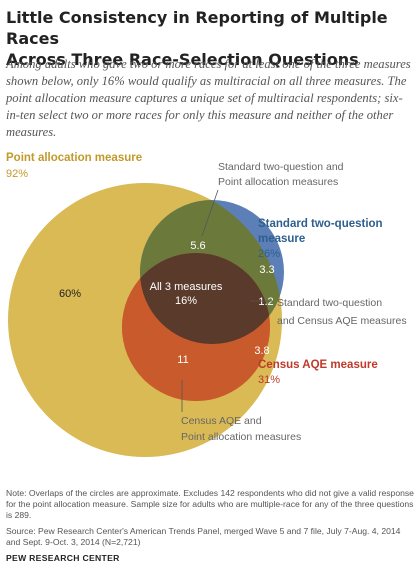 Image resolution: width=420 pixels, height=568 pixels. What do you see at coordinates (342, 321) in the screenshot?
I see `annotation-standard-aqe-line2: and Census AQE measures` at bounding box center [342, 321].